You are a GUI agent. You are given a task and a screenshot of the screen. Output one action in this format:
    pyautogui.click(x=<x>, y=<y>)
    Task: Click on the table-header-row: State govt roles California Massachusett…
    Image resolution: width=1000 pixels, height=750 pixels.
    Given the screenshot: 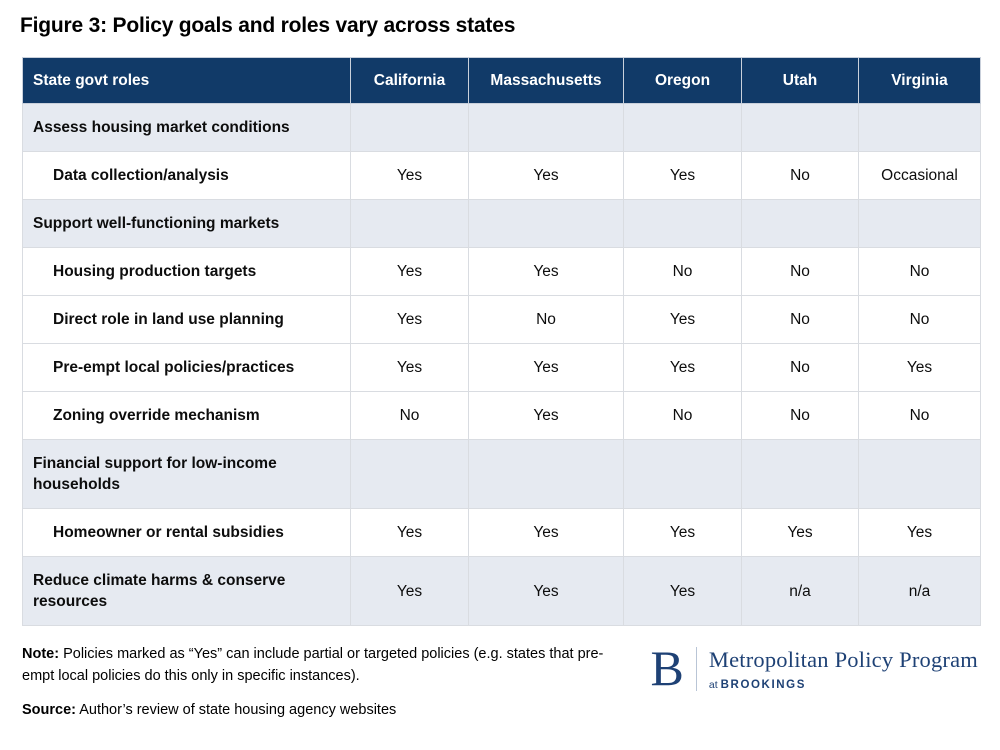 What is the action you would take?
    pyautogui.click(x=501, y=80)
    